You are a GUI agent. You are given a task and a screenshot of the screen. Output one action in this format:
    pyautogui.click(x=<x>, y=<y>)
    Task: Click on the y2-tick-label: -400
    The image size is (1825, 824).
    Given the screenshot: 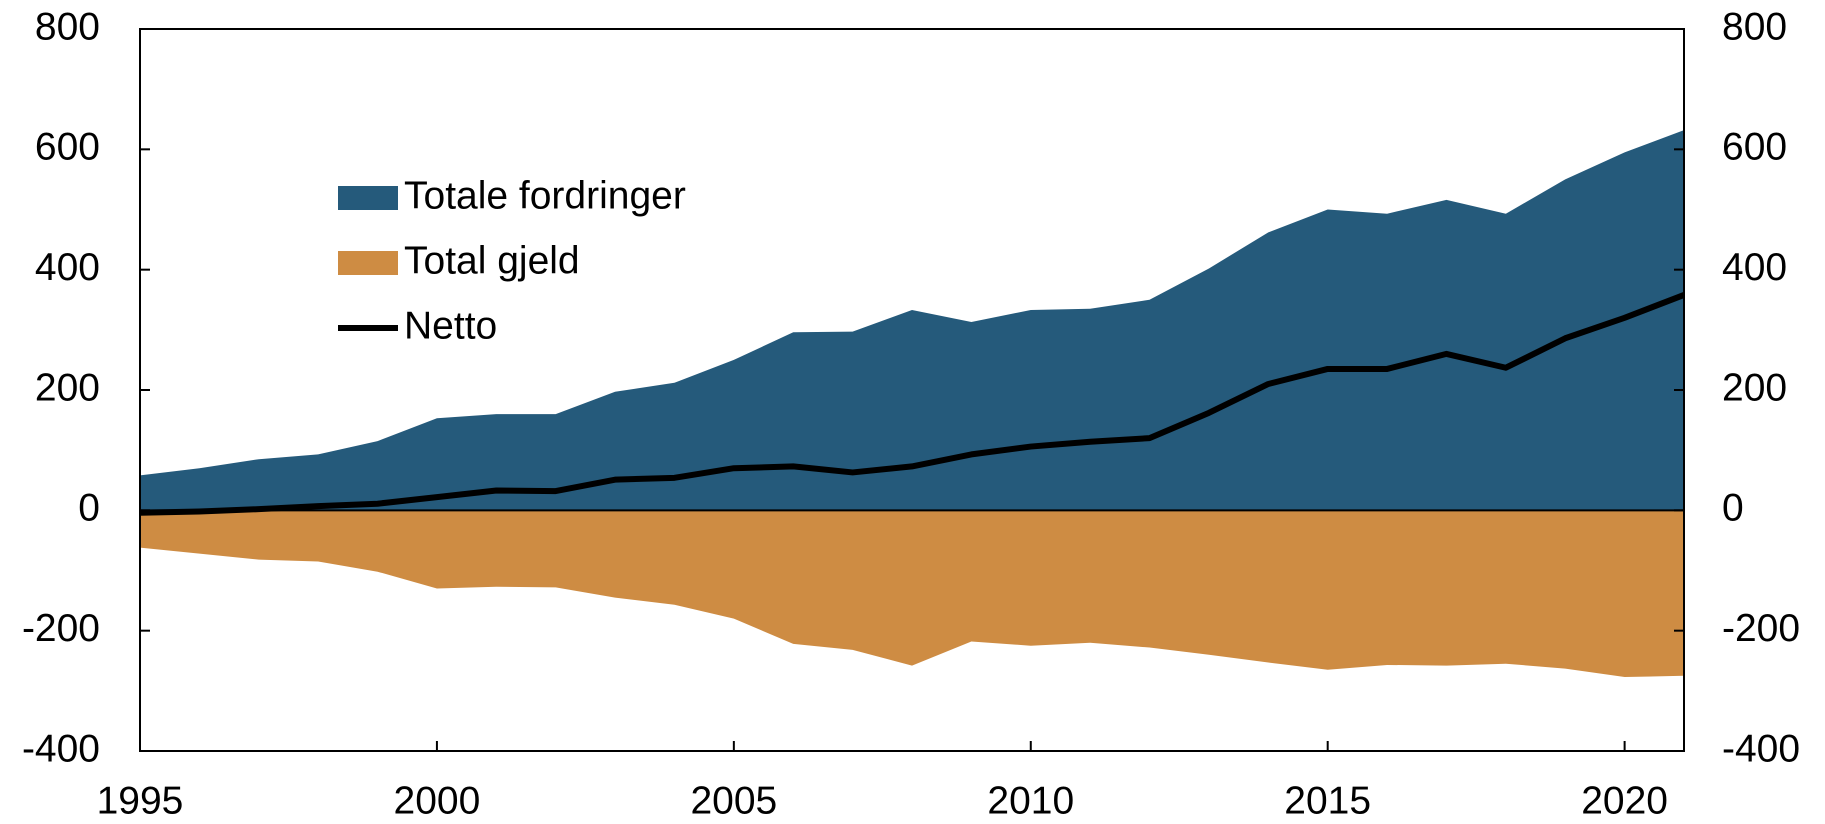 What is the action you would take?
    pyautogui.click(x=1761, y=748)
    